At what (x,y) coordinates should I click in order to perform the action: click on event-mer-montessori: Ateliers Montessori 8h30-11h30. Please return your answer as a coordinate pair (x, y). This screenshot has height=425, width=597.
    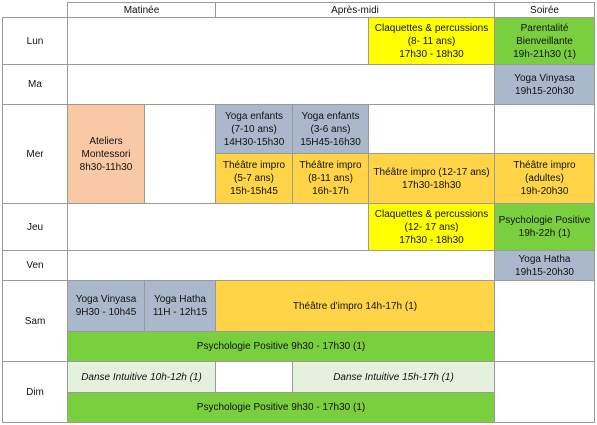
    Looking at the image, I should click on (106, 154).